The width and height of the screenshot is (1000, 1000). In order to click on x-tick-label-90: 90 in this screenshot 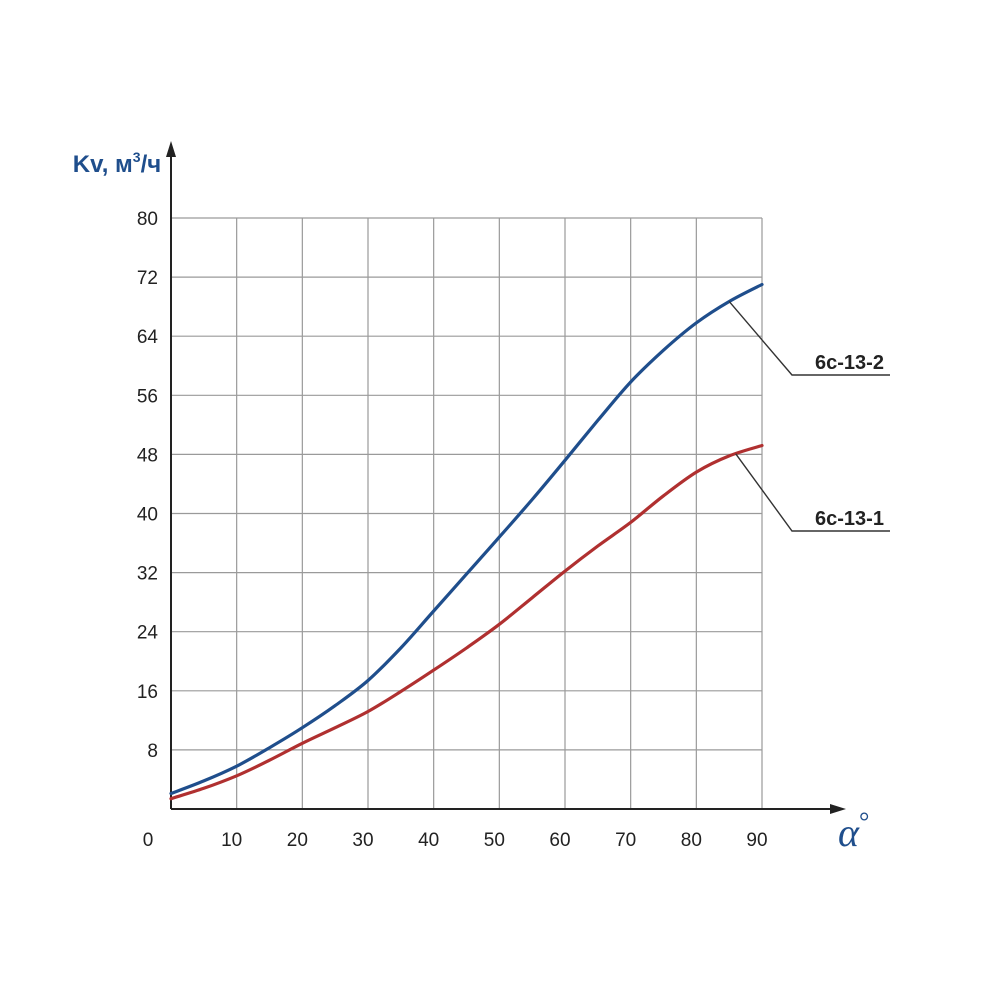, I will do `click(756, 840)`.